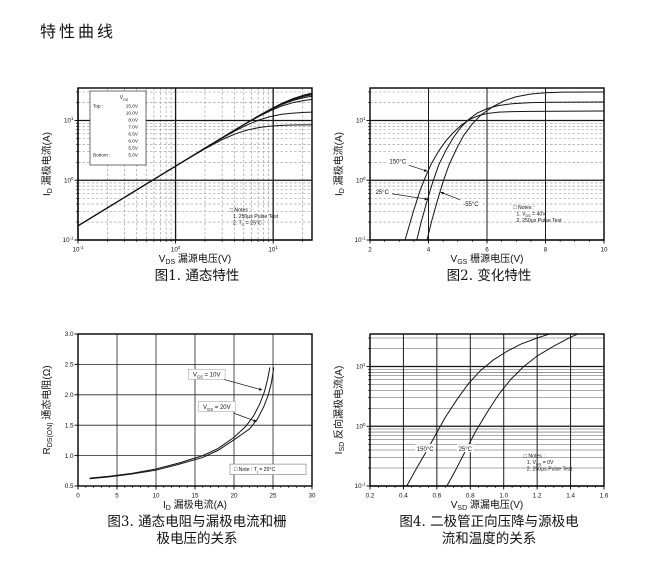 This screenshot has width=645, height=562. Describe the element at coordinates (312, 496) in the screenshot. I see `svg-text: 30` at that location.